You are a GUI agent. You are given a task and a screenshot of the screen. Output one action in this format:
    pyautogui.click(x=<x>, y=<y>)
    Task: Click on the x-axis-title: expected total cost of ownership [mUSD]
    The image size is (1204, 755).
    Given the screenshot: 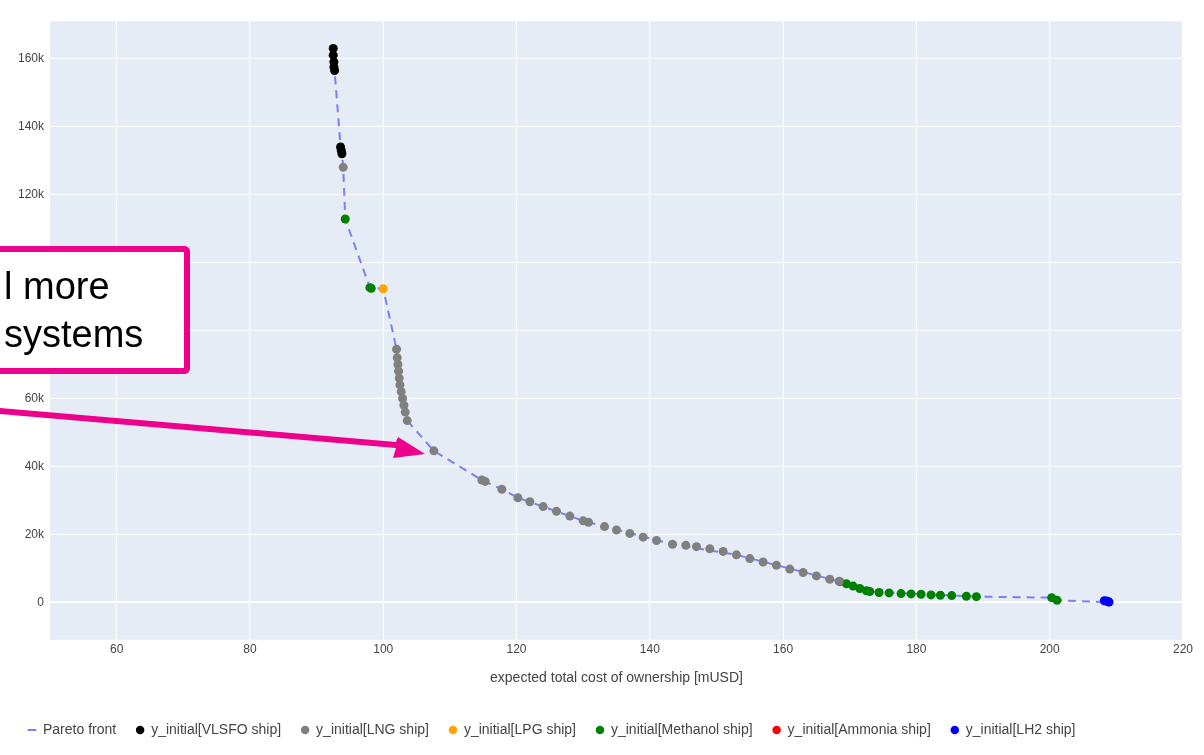 What is the action you would take?
    pyautogui.click(x=616, y=677)
    